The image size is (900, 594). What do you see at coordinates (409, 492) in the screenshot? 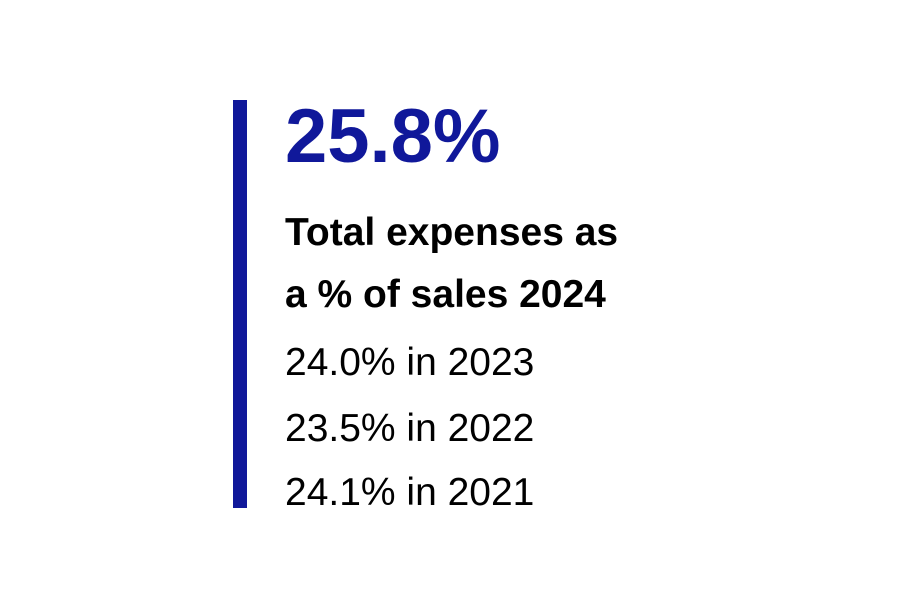
I see `history-item: 24.1% in 2021` at bounding box center [409, 492].